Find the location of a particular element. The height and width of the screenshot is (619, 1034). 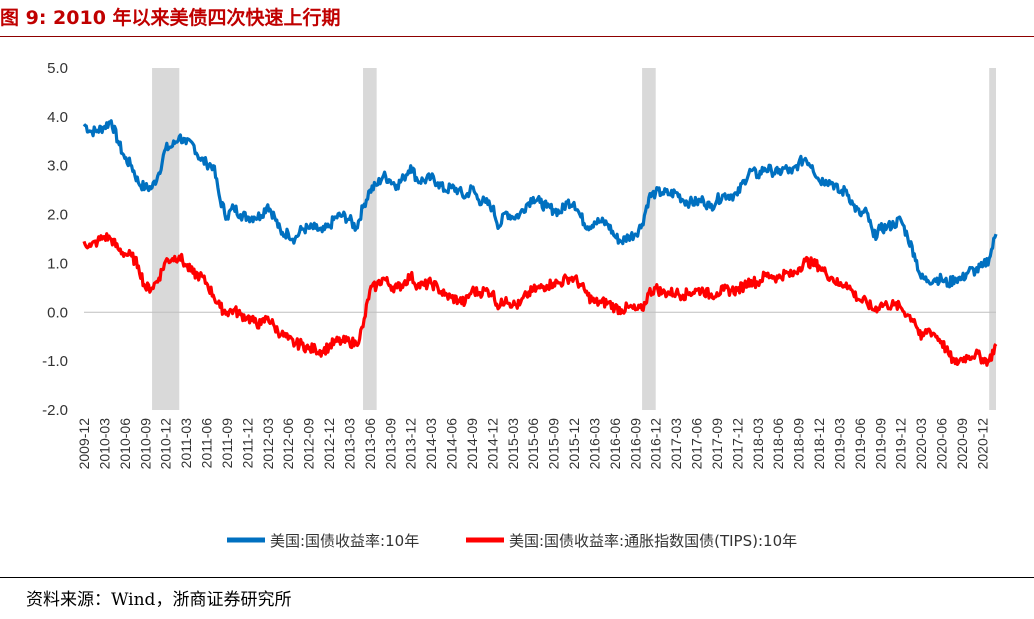

x-tick-label: 2015-03 is located at coordinates (513, 444).